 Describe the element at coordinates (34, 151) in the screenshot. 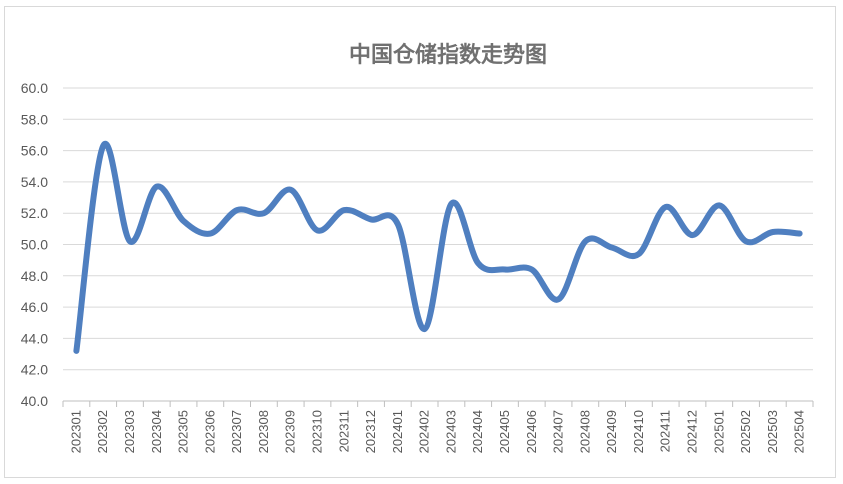

I see `y-tick-label: 56.0` at that location.